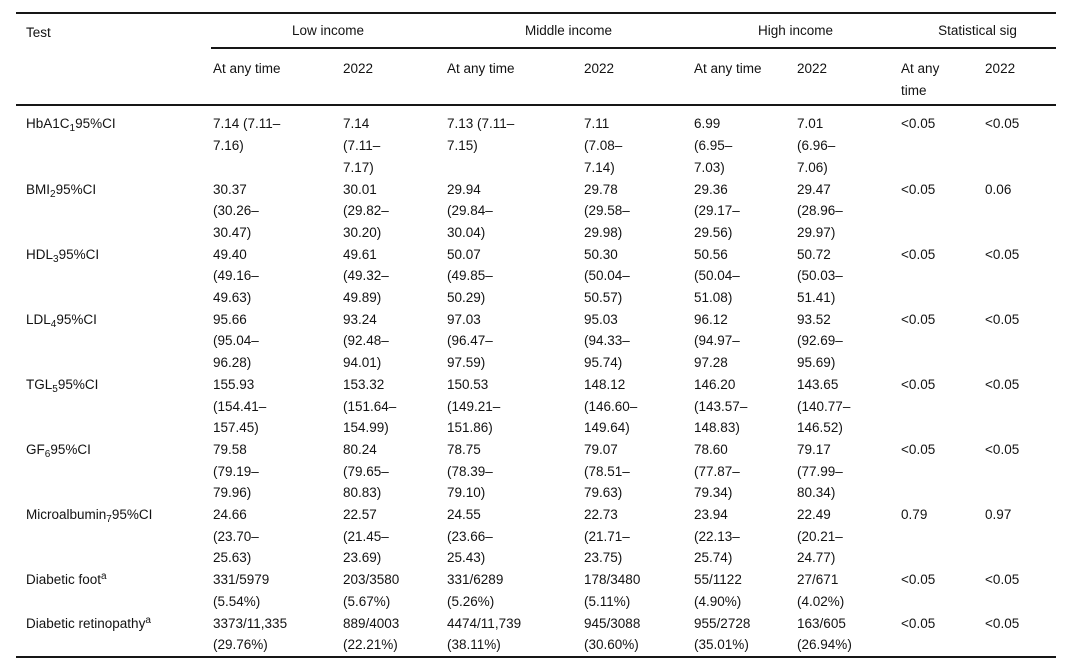  What do you see at coordinates (113, 211) in the screenshot?
I see `row-label: BMI295%CI` at bounding box center [113, 211].